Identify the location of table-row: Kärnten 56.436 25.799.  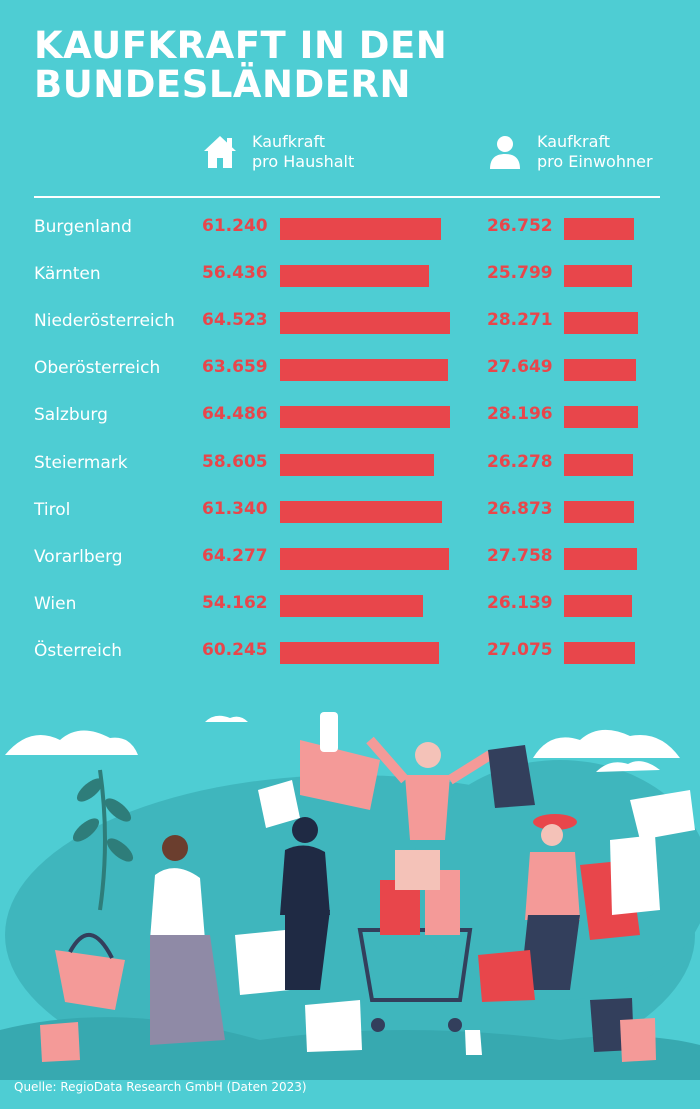
(350, 275).